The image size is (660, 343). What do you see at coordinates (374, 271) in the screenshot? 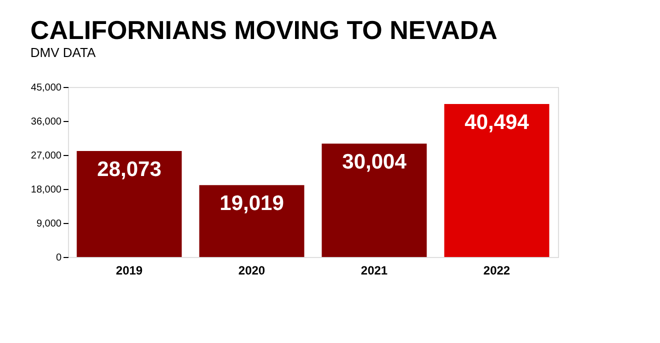
I see `x-tick-label: 2021` at bounding box center [374, 271].